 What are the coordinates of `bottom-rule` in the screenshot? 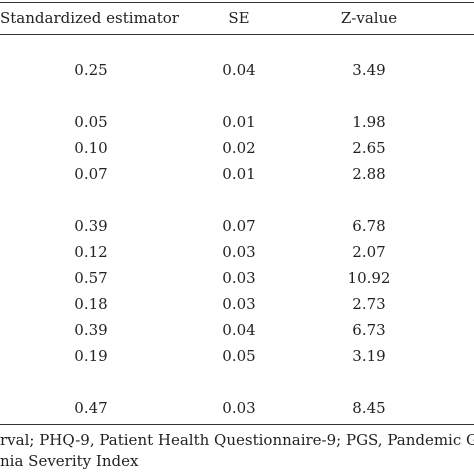 It's located at (237, 424).